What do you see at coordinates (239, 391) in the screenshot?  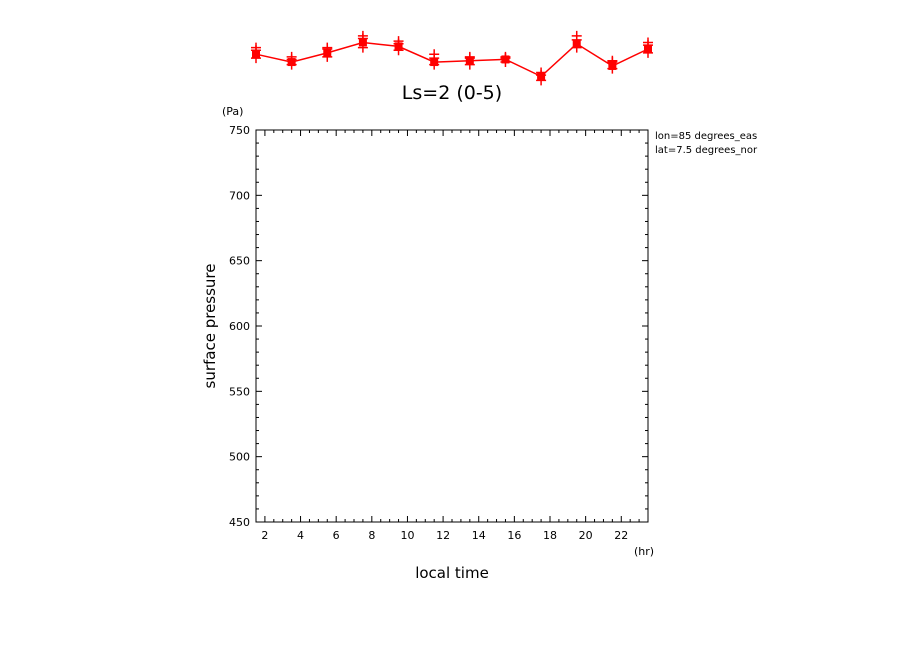 I see `y-tick-label: 550` at bounding box center [239, 391].